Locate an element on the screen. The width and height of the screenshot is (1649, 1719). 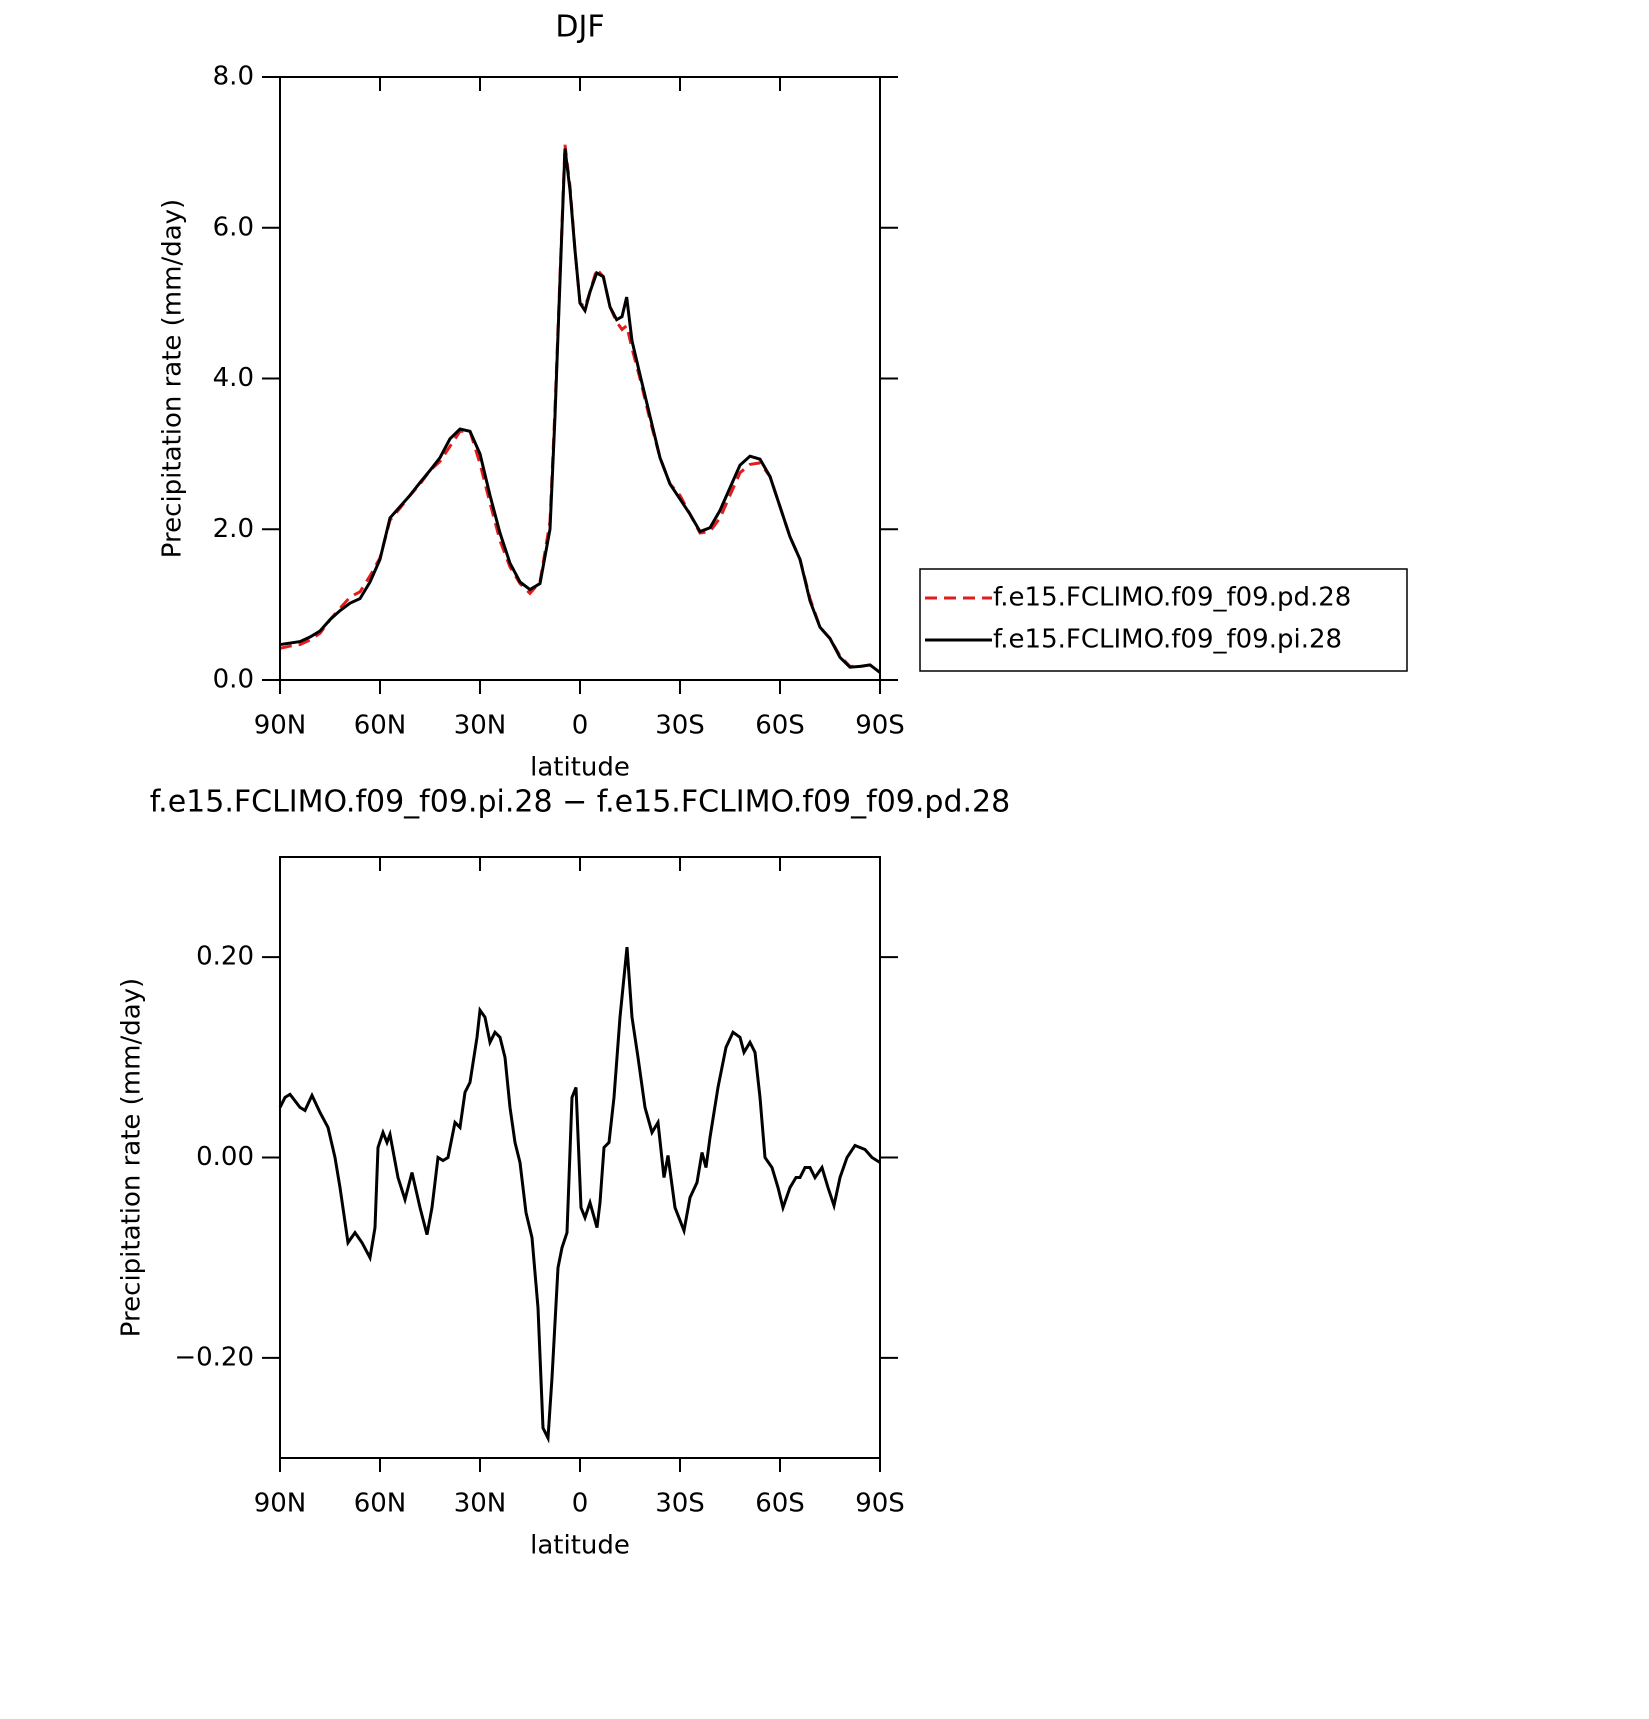
chart-title: DJF is located at coordinates (579, 27).